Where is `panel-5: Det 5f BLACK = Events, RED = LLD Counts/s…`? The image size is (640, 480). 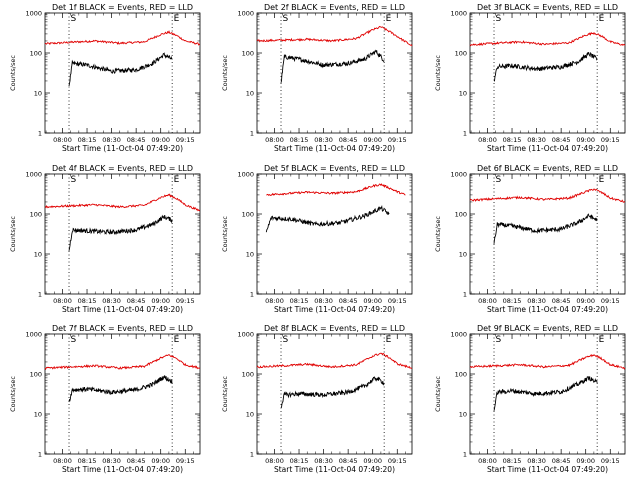
panel-5: Det 5f BLACK = Events, RED = LLD Counts/s… is located at coordinates (317, 239).